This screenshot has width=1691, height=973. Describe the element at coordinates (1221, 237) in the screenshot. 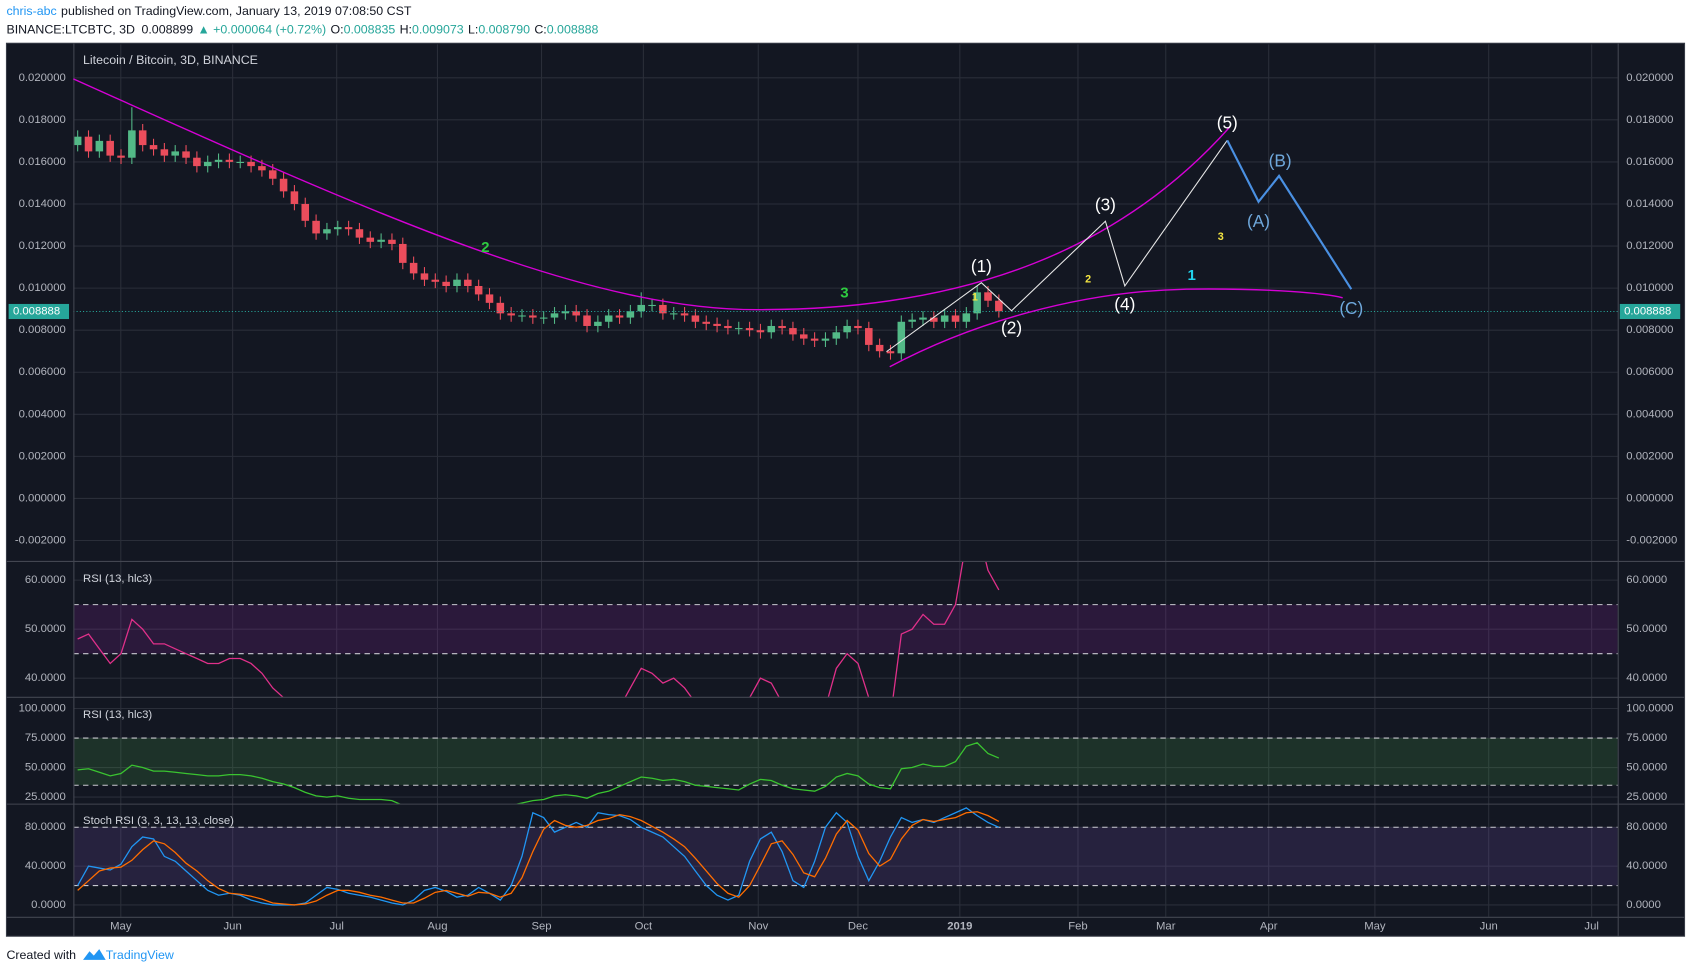

I see `wave-label: 3` at that location.